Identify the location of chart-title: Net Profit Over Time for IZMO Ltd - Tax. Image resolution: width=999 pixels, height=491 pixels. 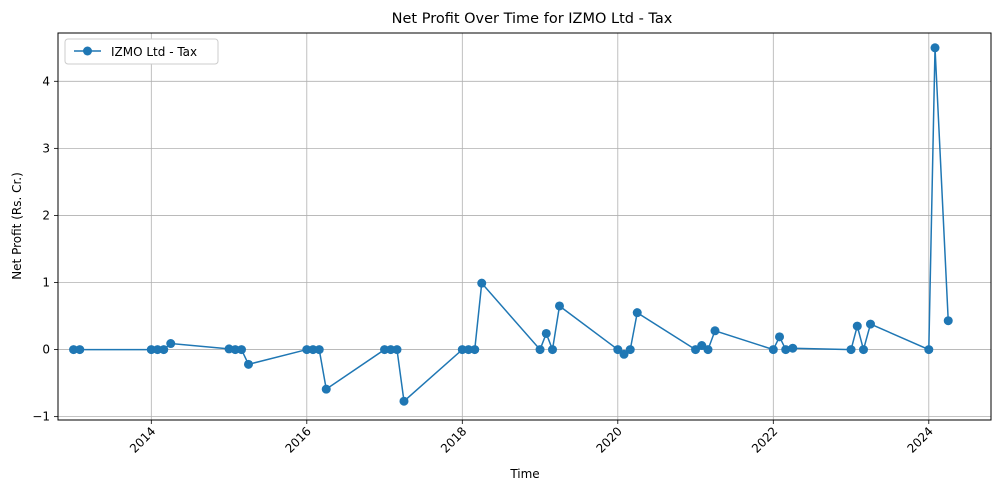
(532, 19).